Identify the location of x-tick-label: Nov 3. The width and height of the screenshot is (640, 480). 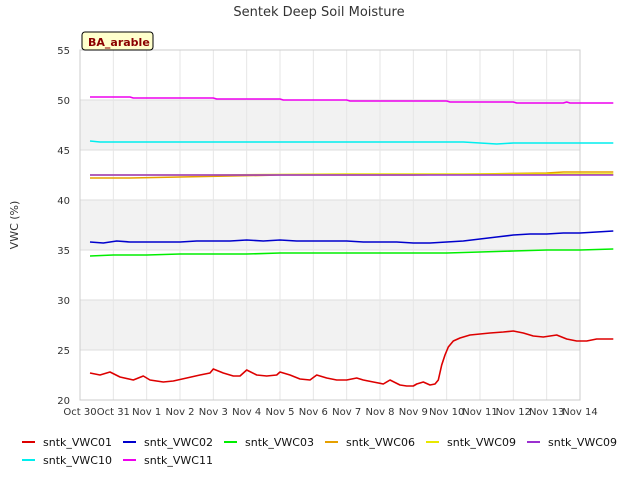
(213, 412).